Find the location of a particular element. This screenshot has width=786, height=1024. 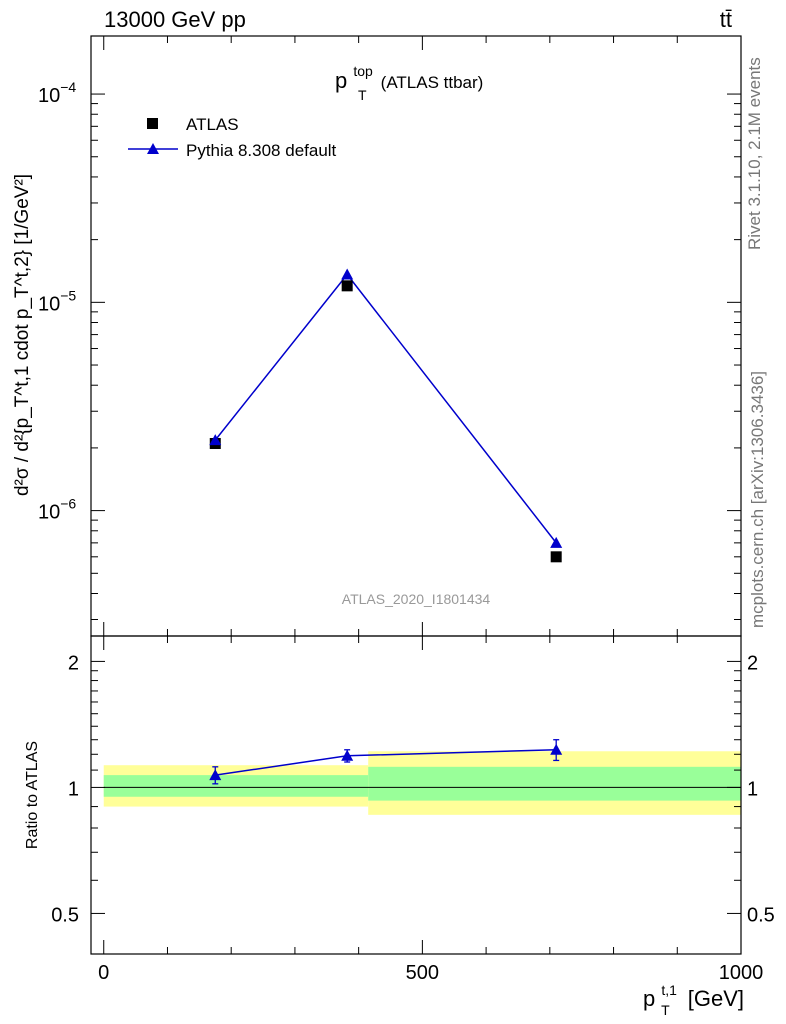

mcplots-info-text: mcplots.cern.ch [arXiv:1306.3436] is located at coordinates (757, 499).